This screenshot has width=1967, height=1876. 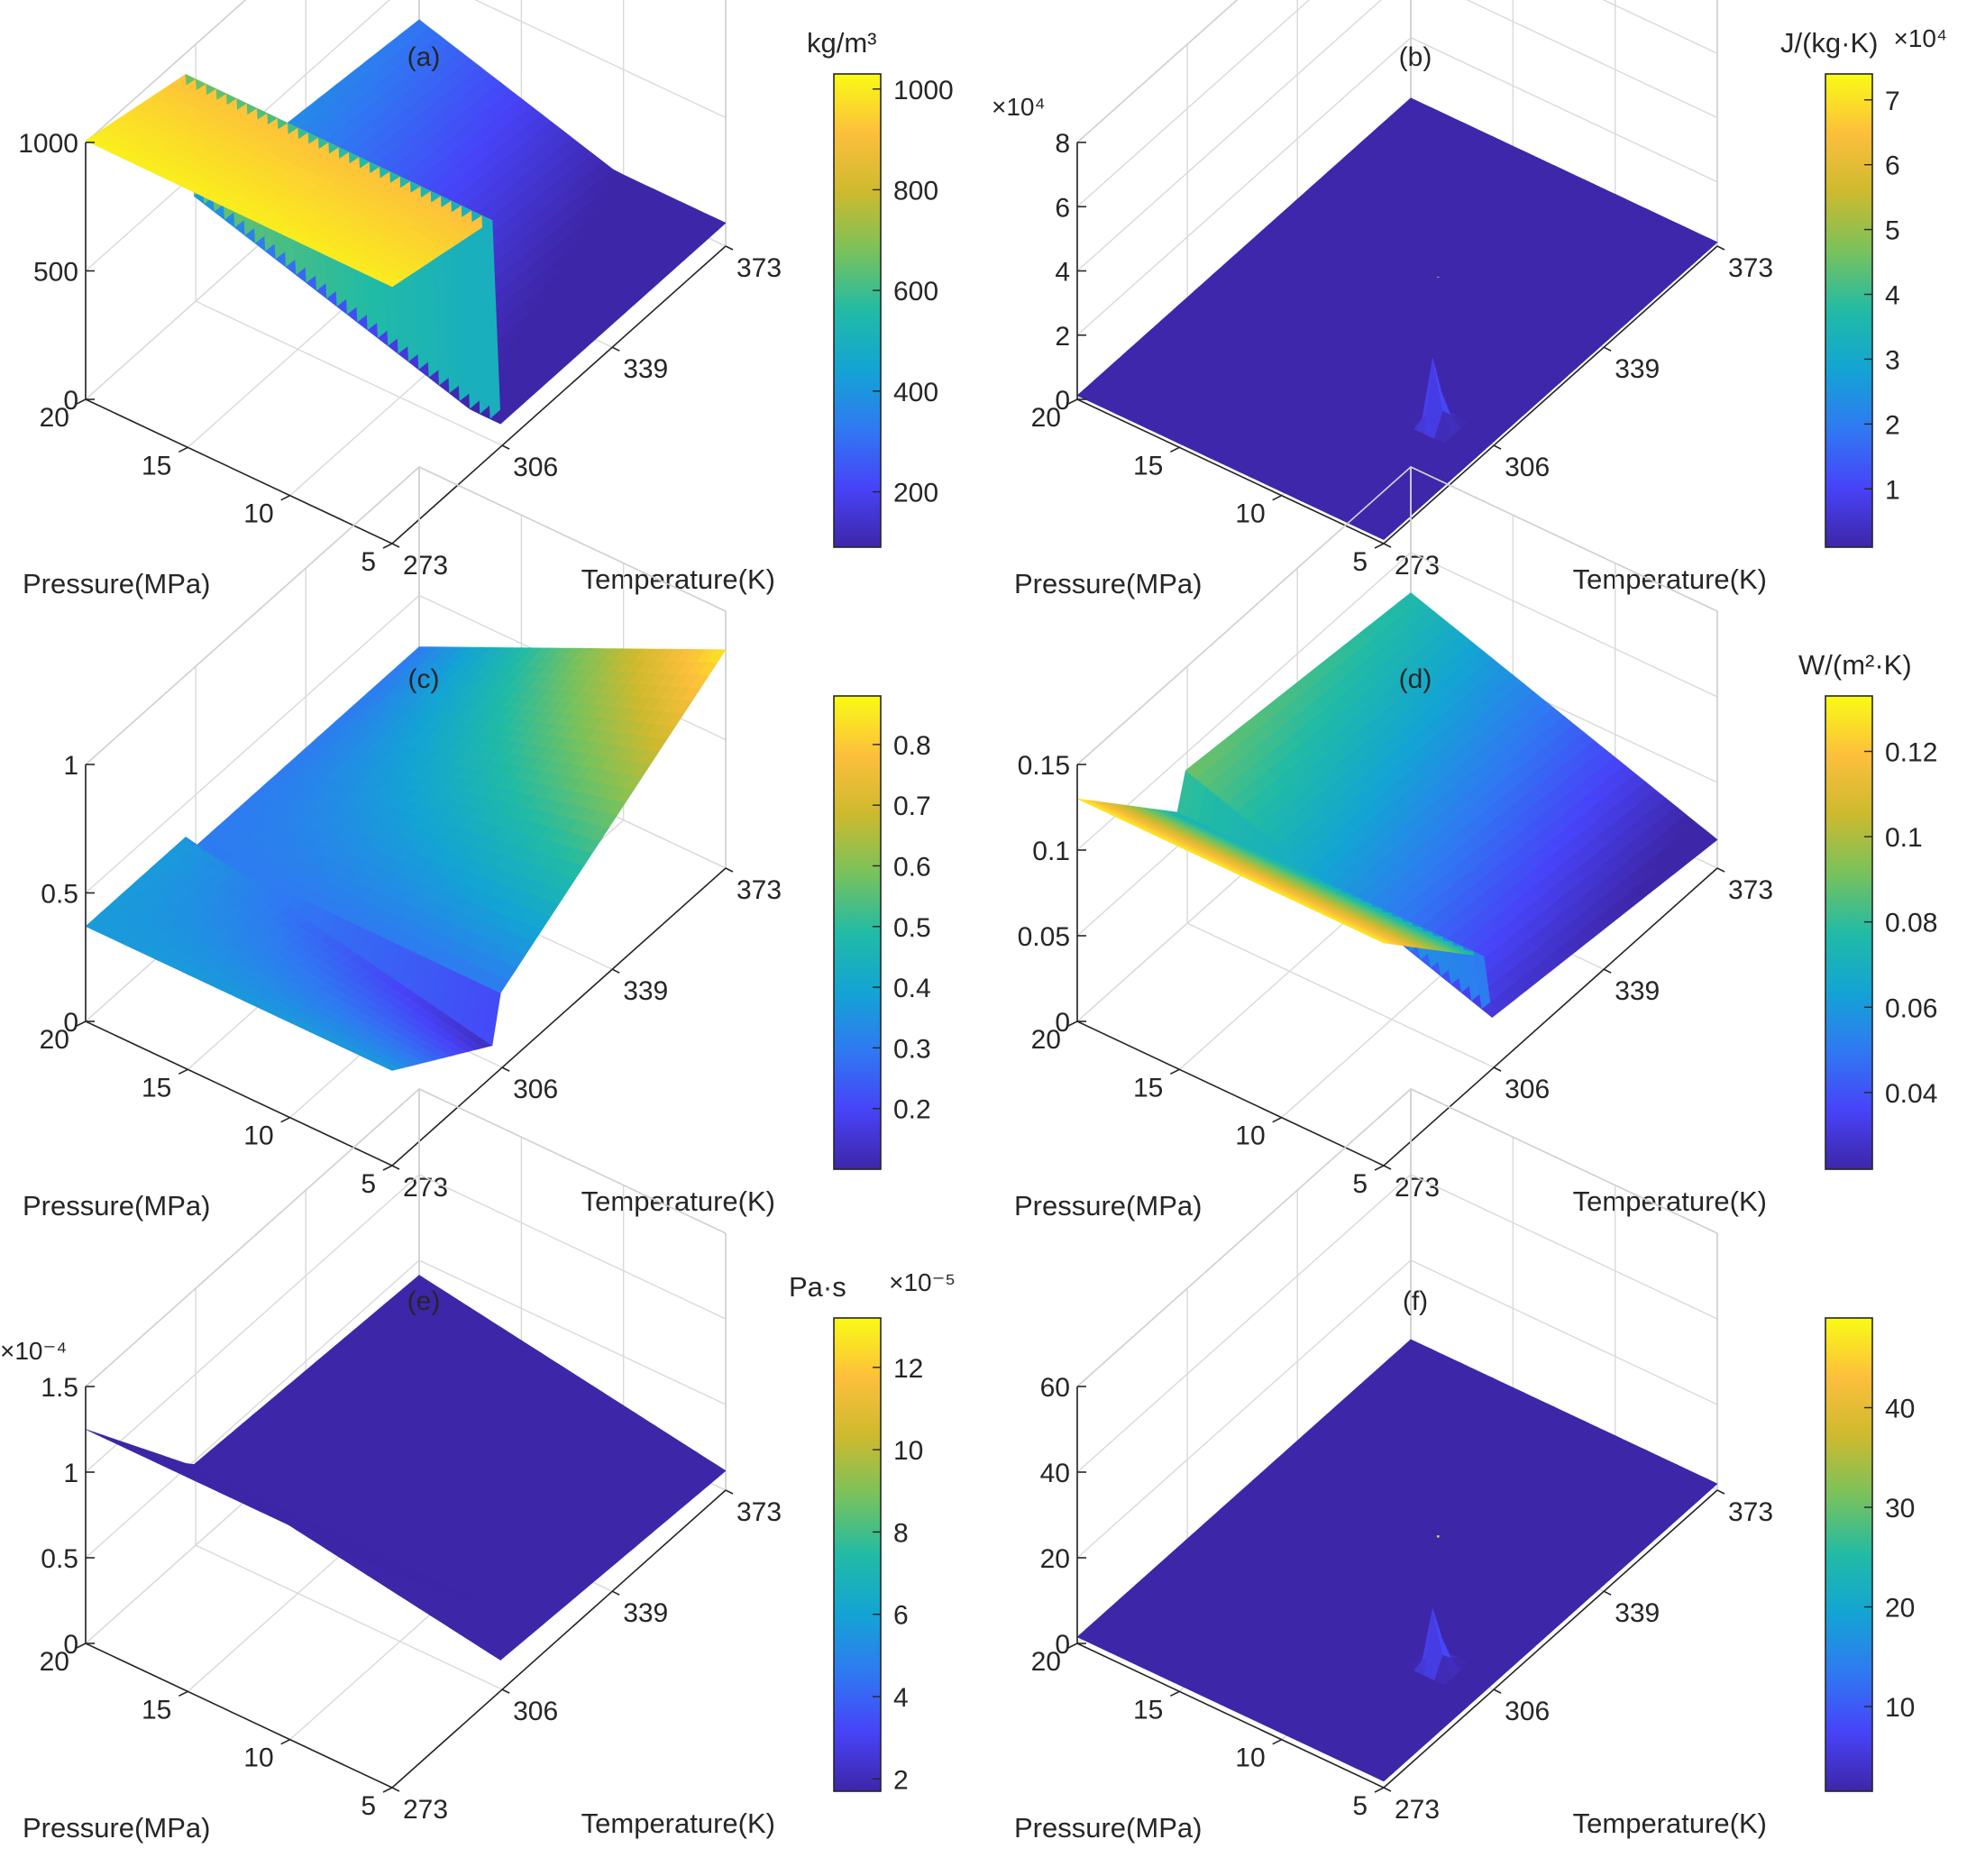 I want to click on panel-label: (b), so click(x=1416, y=57).